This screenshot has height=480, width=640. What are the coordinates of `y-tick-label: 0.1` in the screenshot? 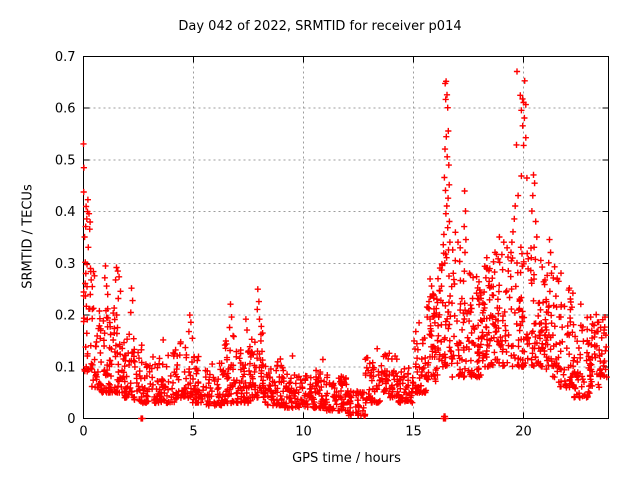 It's located at (65, 367).